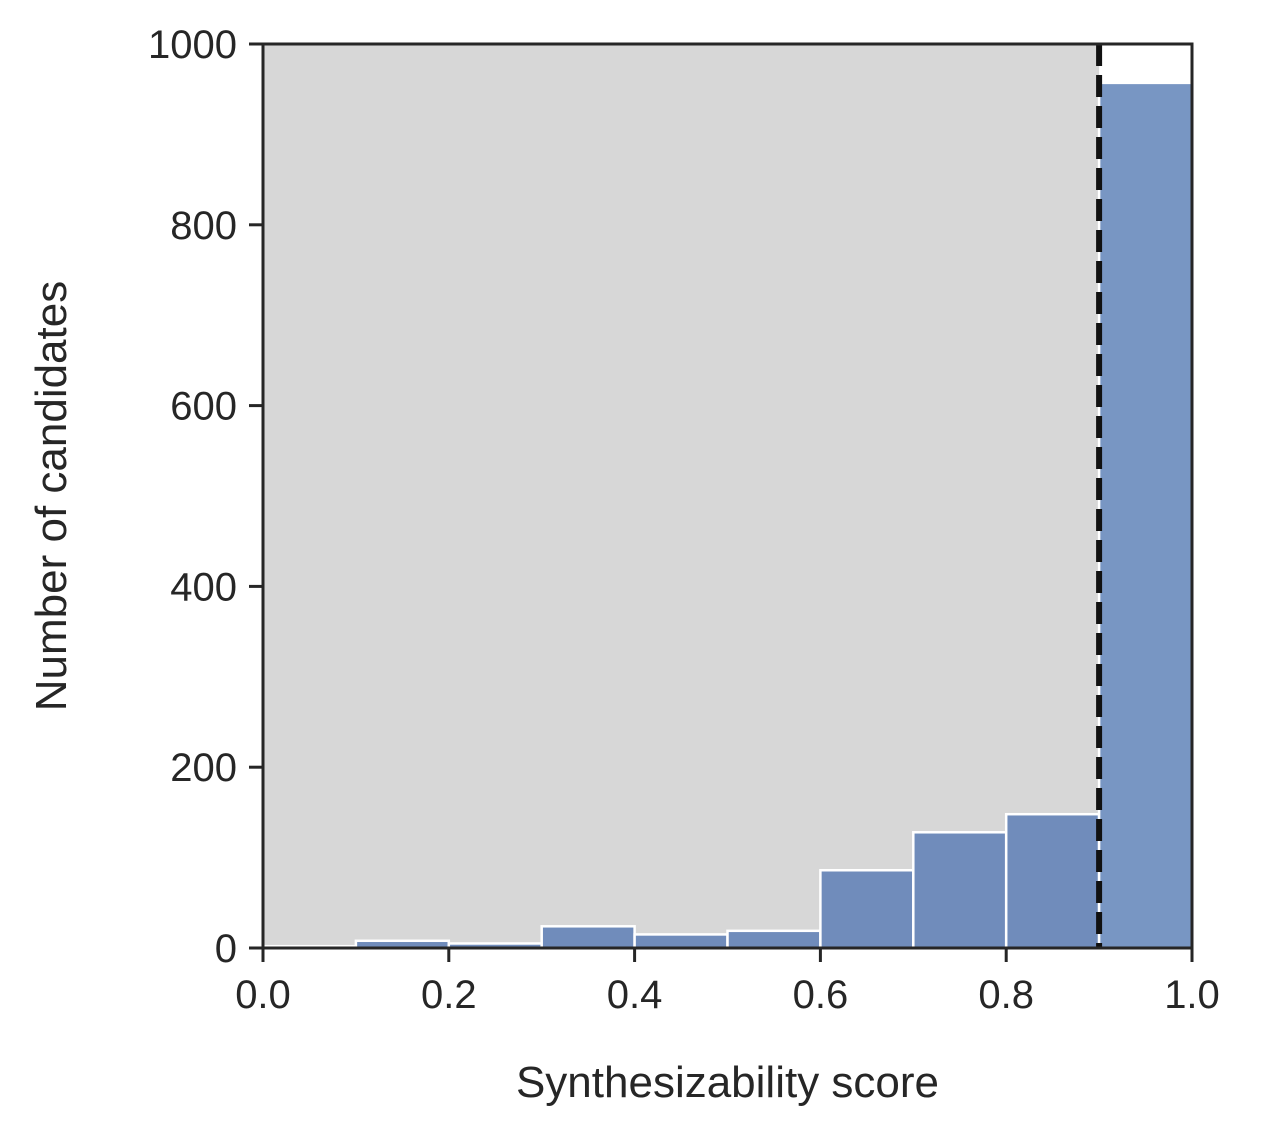 This screenshot has width=1261, height=1141. I want to click on y-tick-label: 1000, so click(192, 45).